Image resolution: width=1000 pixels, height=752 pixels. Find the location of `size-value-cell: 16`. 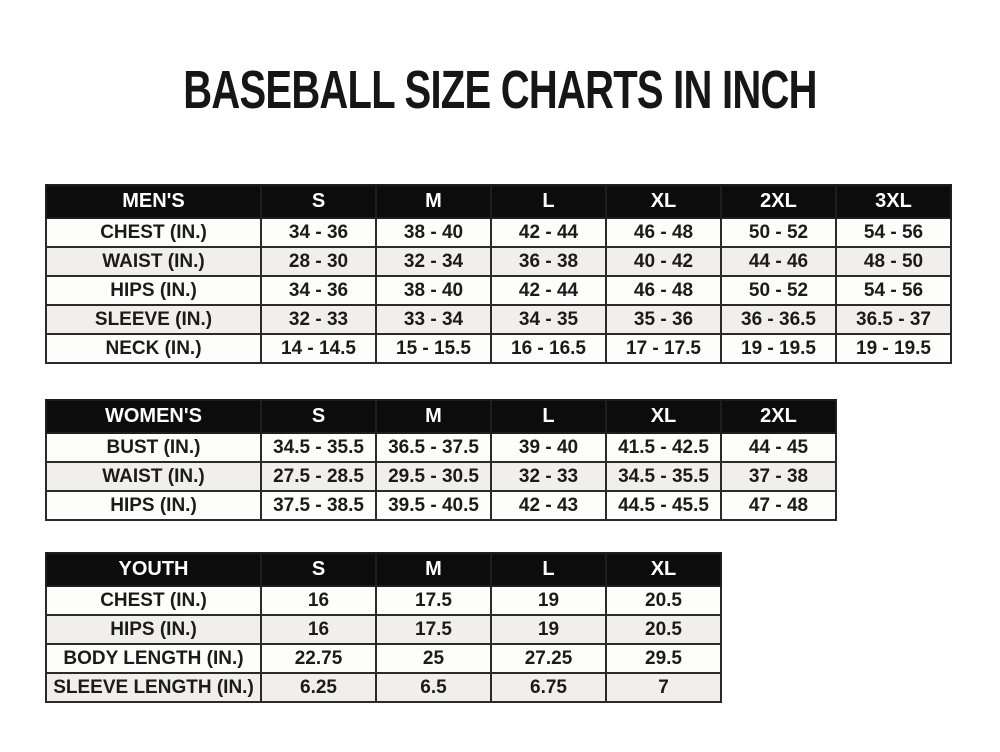

size-value-cell: 16 is located at coordinates (318, 629).